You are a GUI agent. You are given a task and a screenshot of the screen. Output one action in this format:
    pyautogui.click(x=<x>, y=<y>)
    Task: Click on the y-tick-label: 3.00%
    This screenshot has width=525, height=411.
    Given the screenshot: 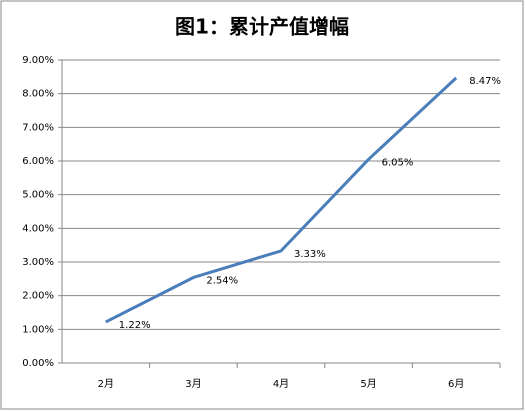 What is the action you would take?
    pyautogui.click(x=38, y=262)
    